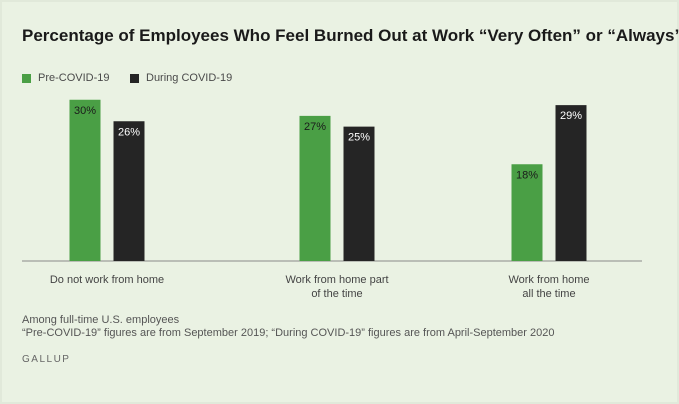 The image size is (679, 404). Describe the element at coordinates (134, 78) in the screenshot. I see `legend-swatch-during-covid` at that location.